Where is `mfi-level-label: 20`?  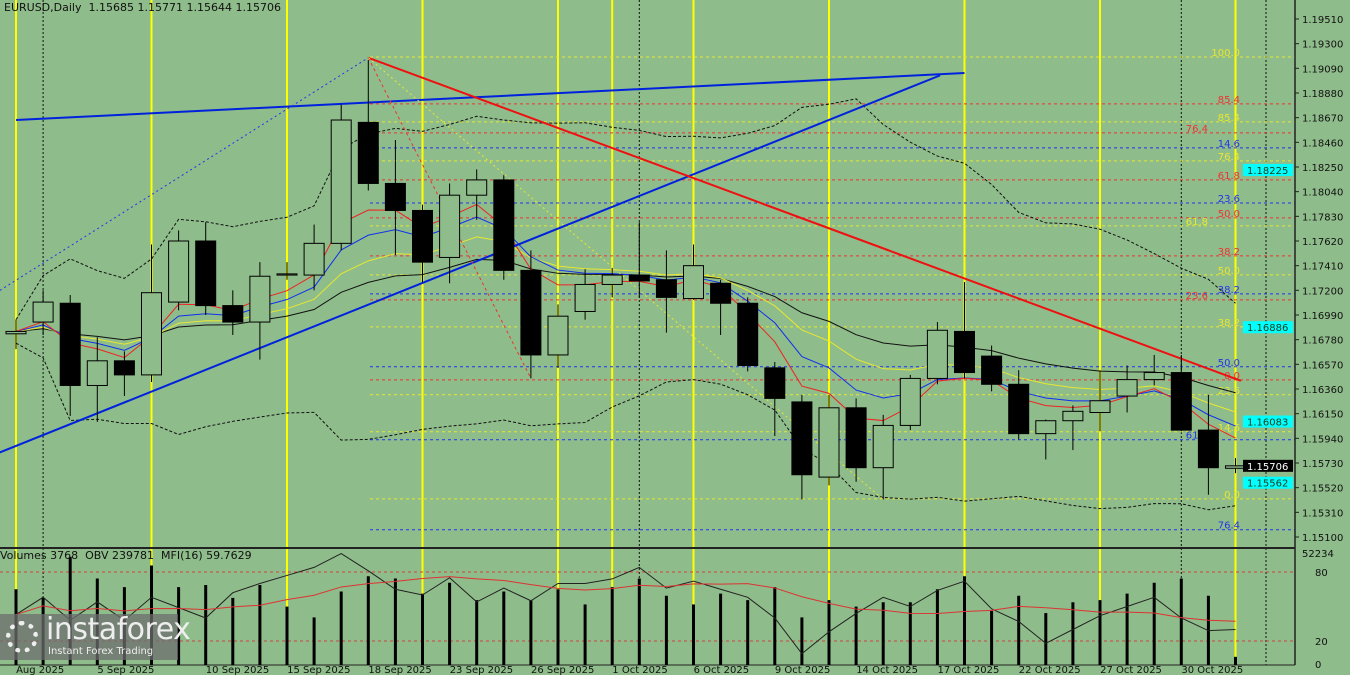
mfi-level-label: 20 is located at coordinates (1321, 642).